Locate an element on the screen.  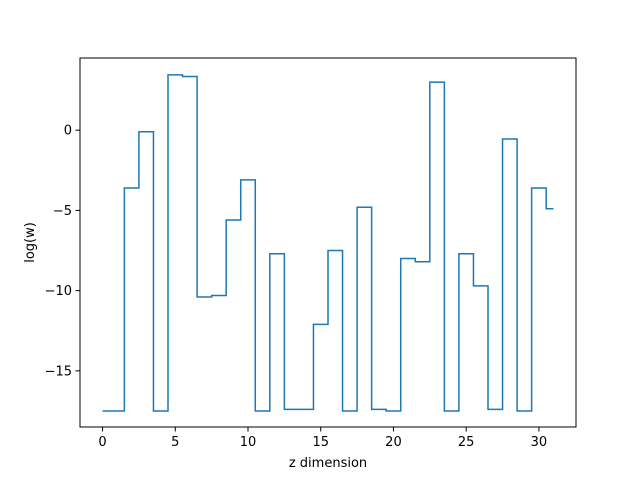
y-axis-ticks: −15 −10 −5 0 is located at coordinates (62, 251).